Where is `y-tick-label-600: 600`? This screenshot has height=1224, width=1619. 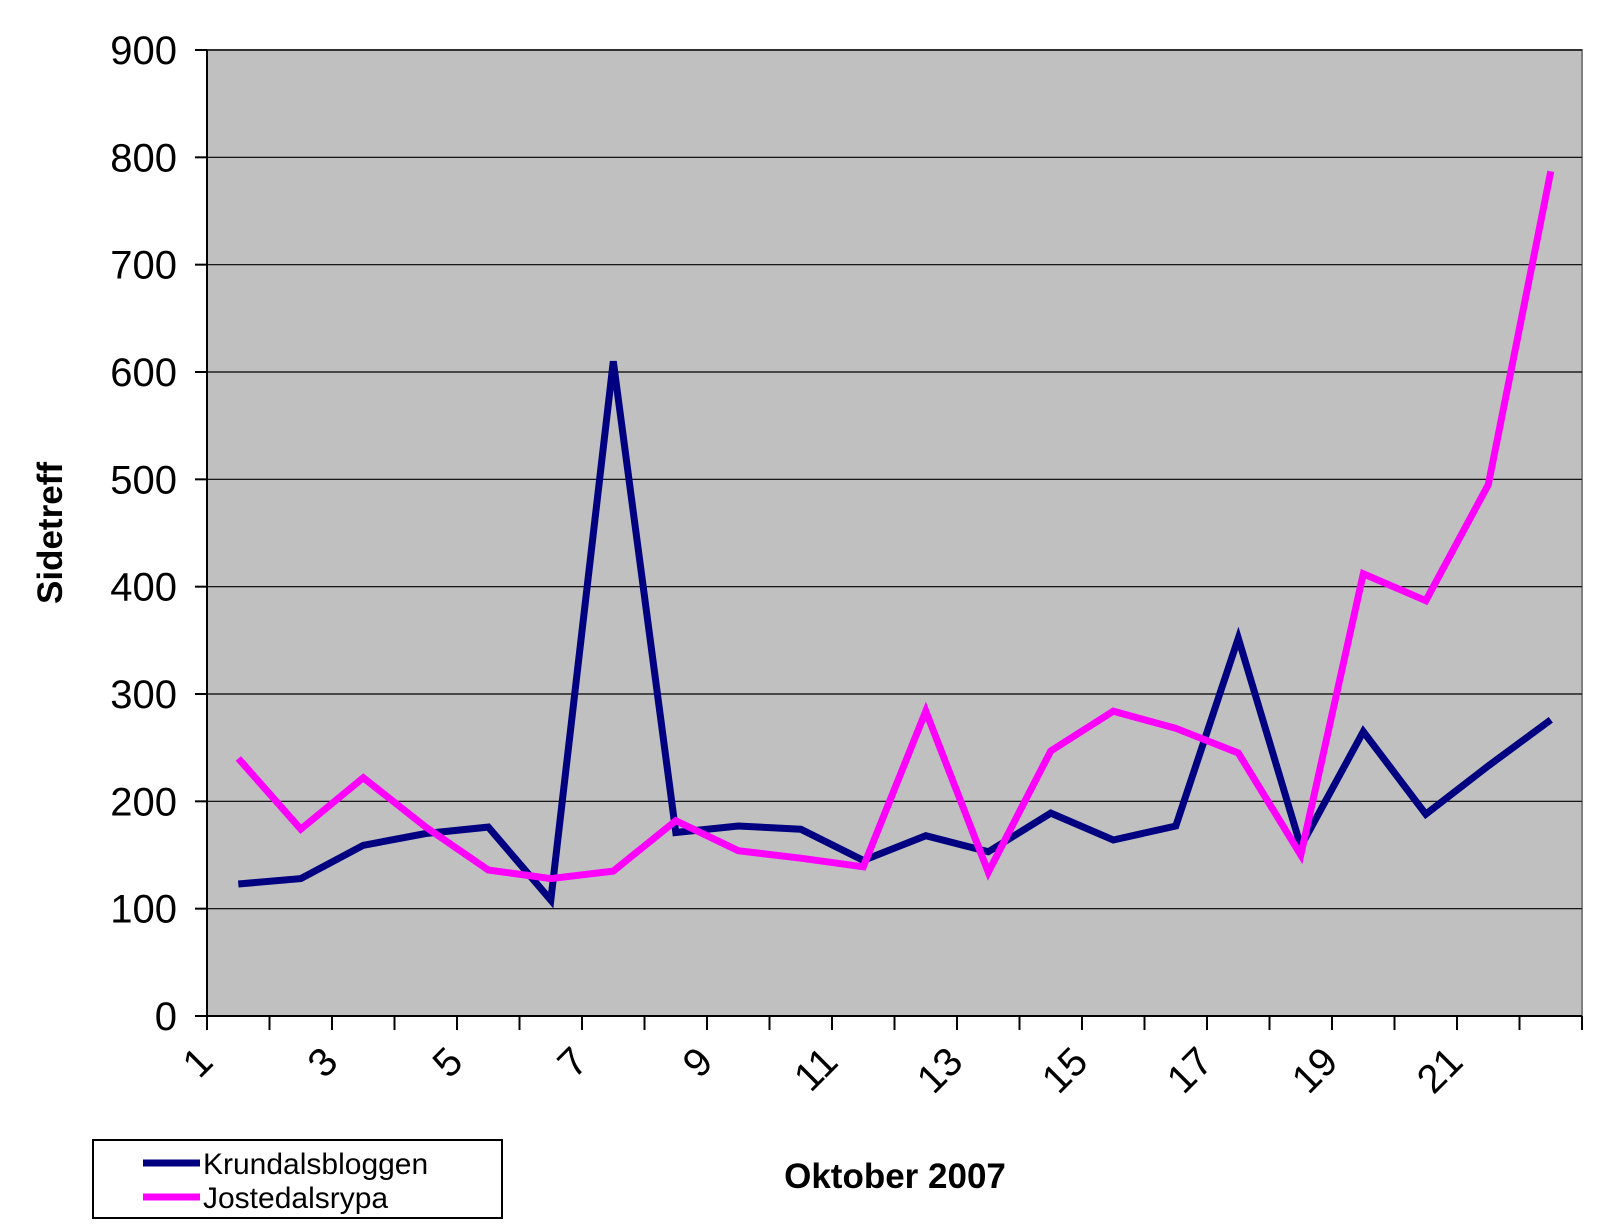
y-tick-label-600: 600 is located at coordinates (143, 373).